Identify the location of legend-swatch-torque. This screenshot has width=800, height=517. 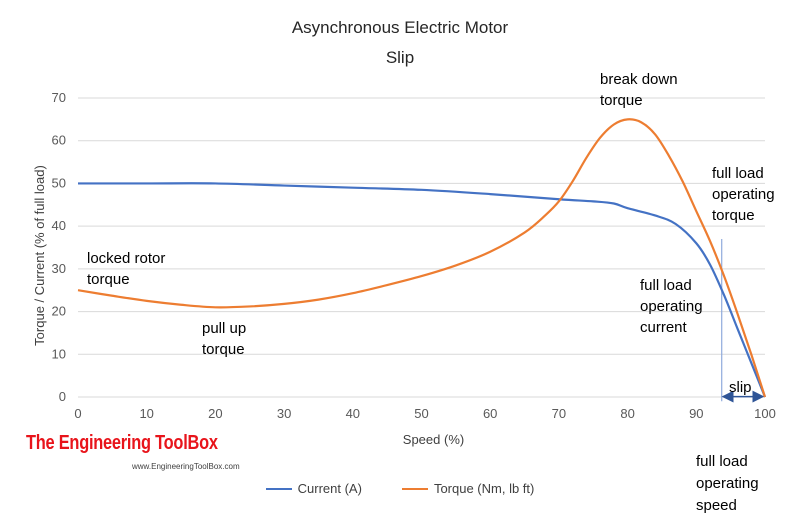
(414, 488).